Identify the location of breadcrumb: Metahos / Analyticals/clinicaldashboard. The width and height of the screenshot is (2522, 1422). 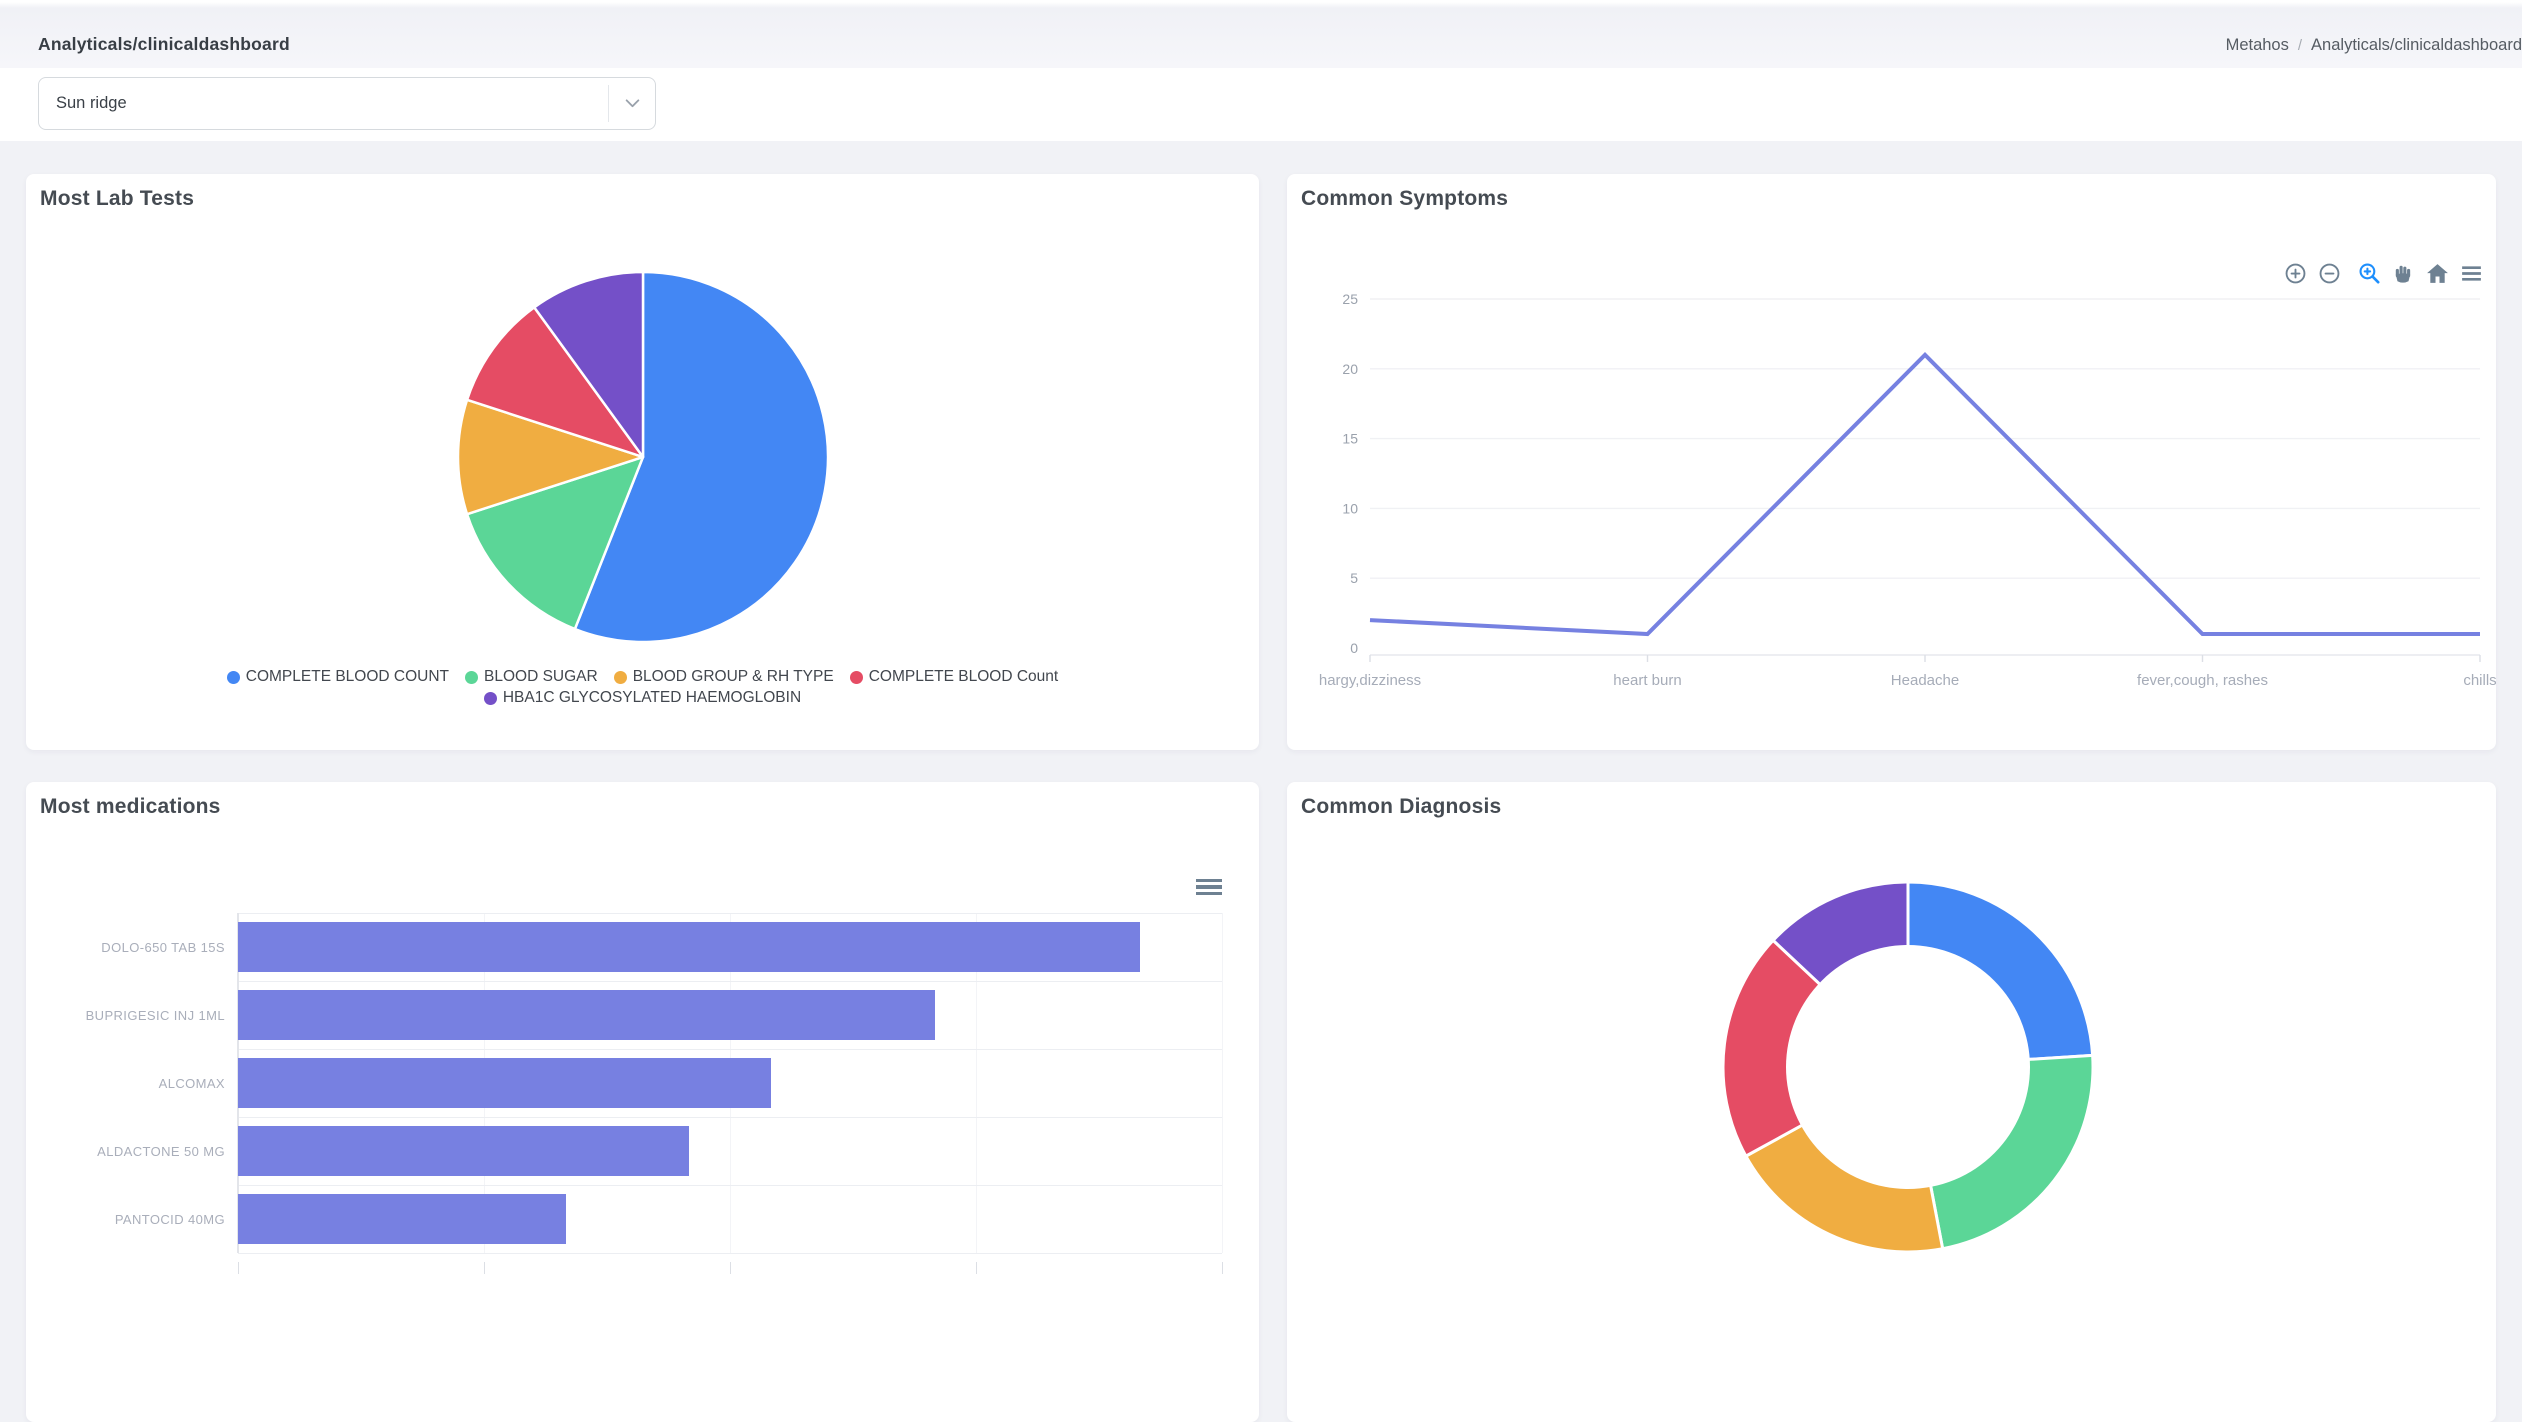
(2374, 52).